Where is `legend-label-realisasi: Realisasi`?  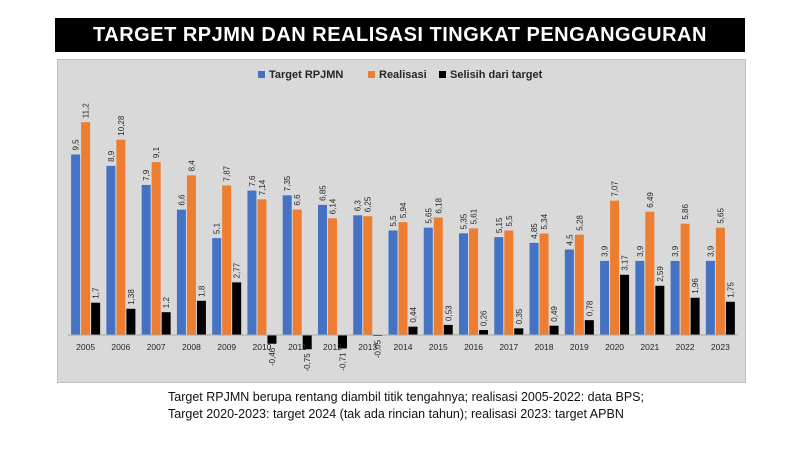
legend-label-realisasi: Realisasi is located at coordinates (403, 75).